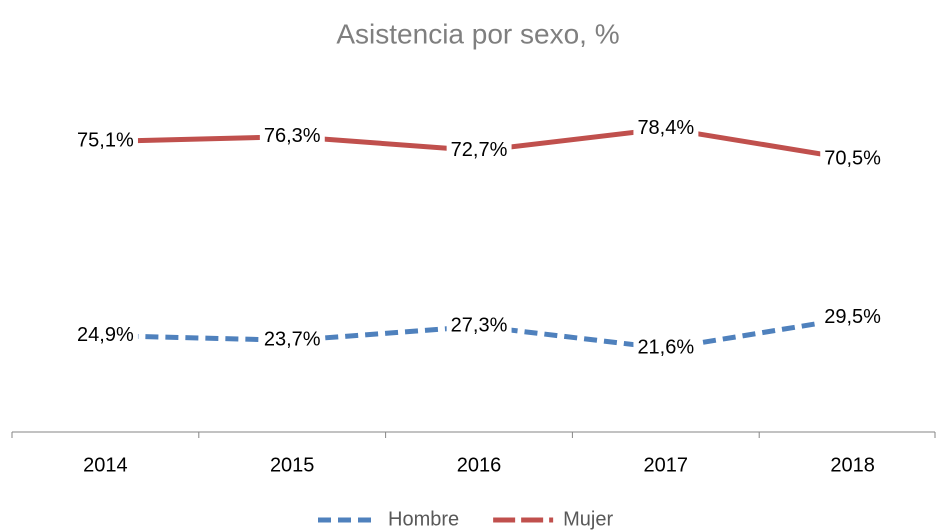 The width and height of the screenshot is (936, 531). What do you see at coordinates (477, 33) in the screenshot?
I see `chart-title: Asistencia por sexo, %` at bounding box center [477, 33].